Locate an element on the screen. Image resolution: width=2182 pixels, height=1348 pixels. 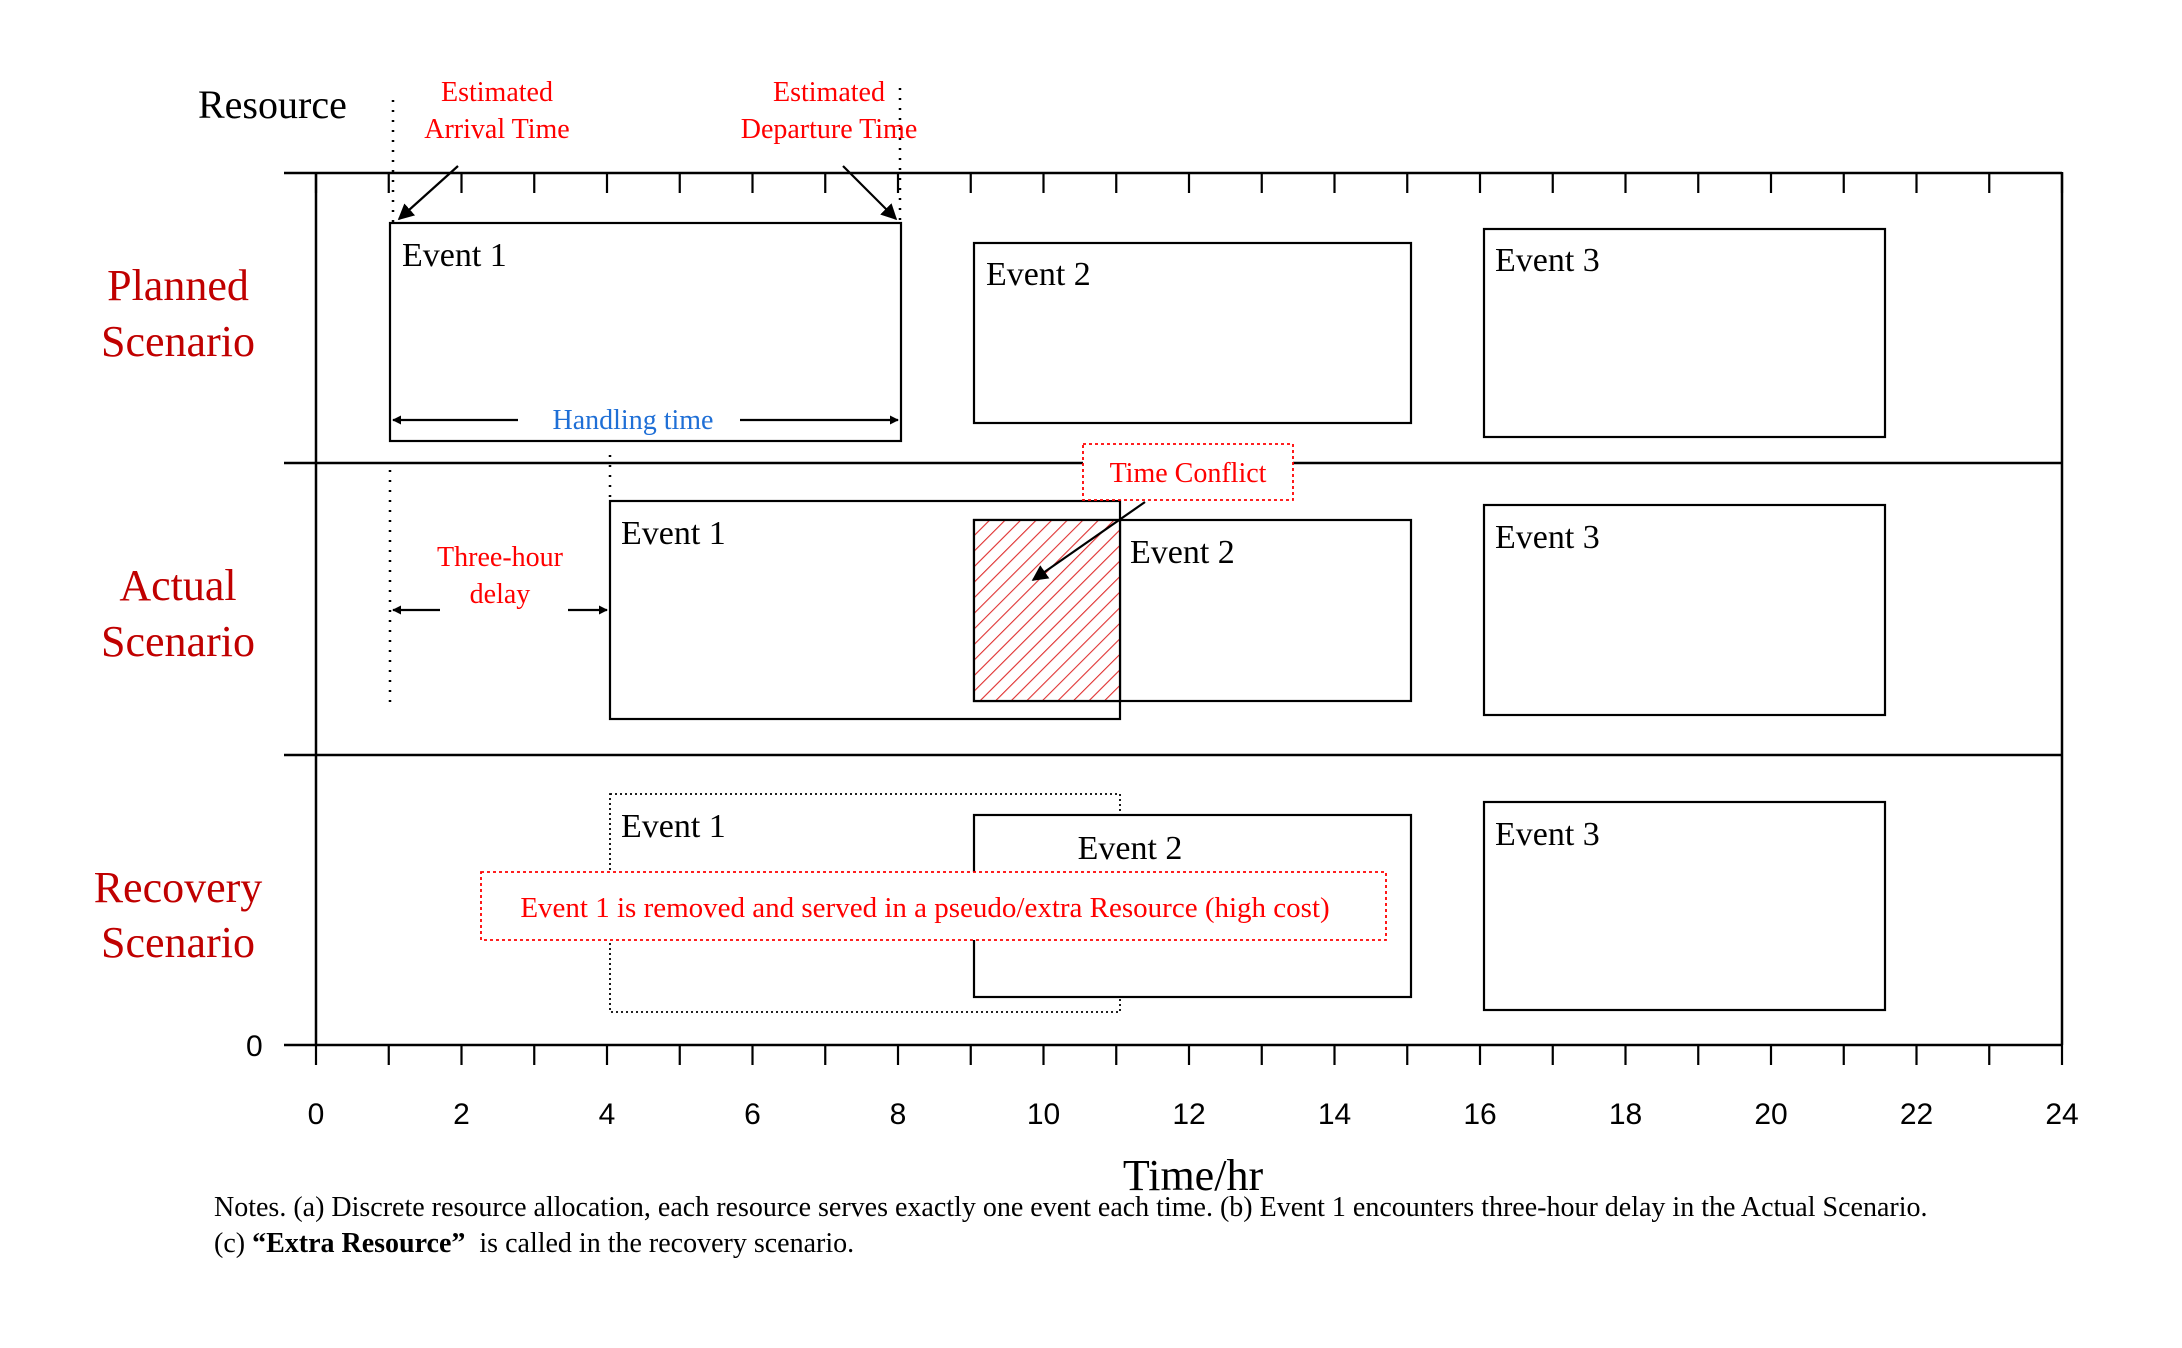
top-tick-marks is located at coordinates (1189, 183).